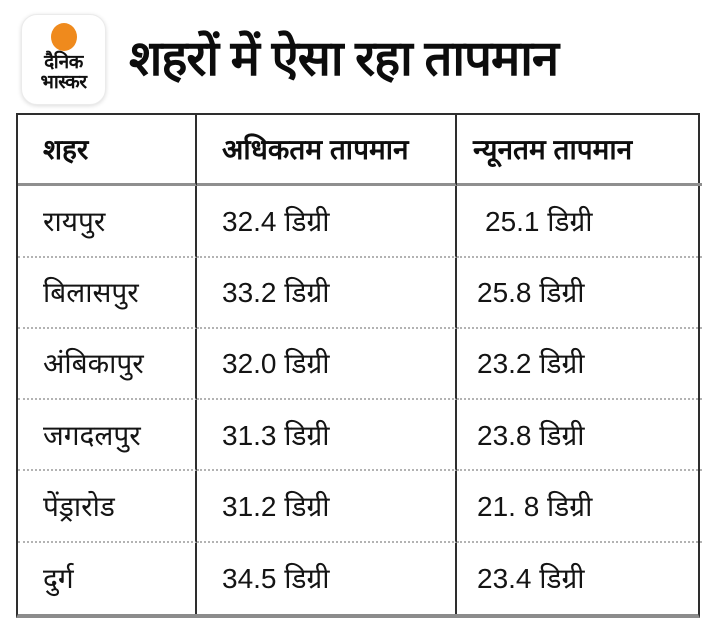 This screenshot has height=642, width=720. What do you see at coordinates (107, 507) in the screenshot?
I see `table-row-city: पेंड्रारोड` at bounding box center [107, 507].